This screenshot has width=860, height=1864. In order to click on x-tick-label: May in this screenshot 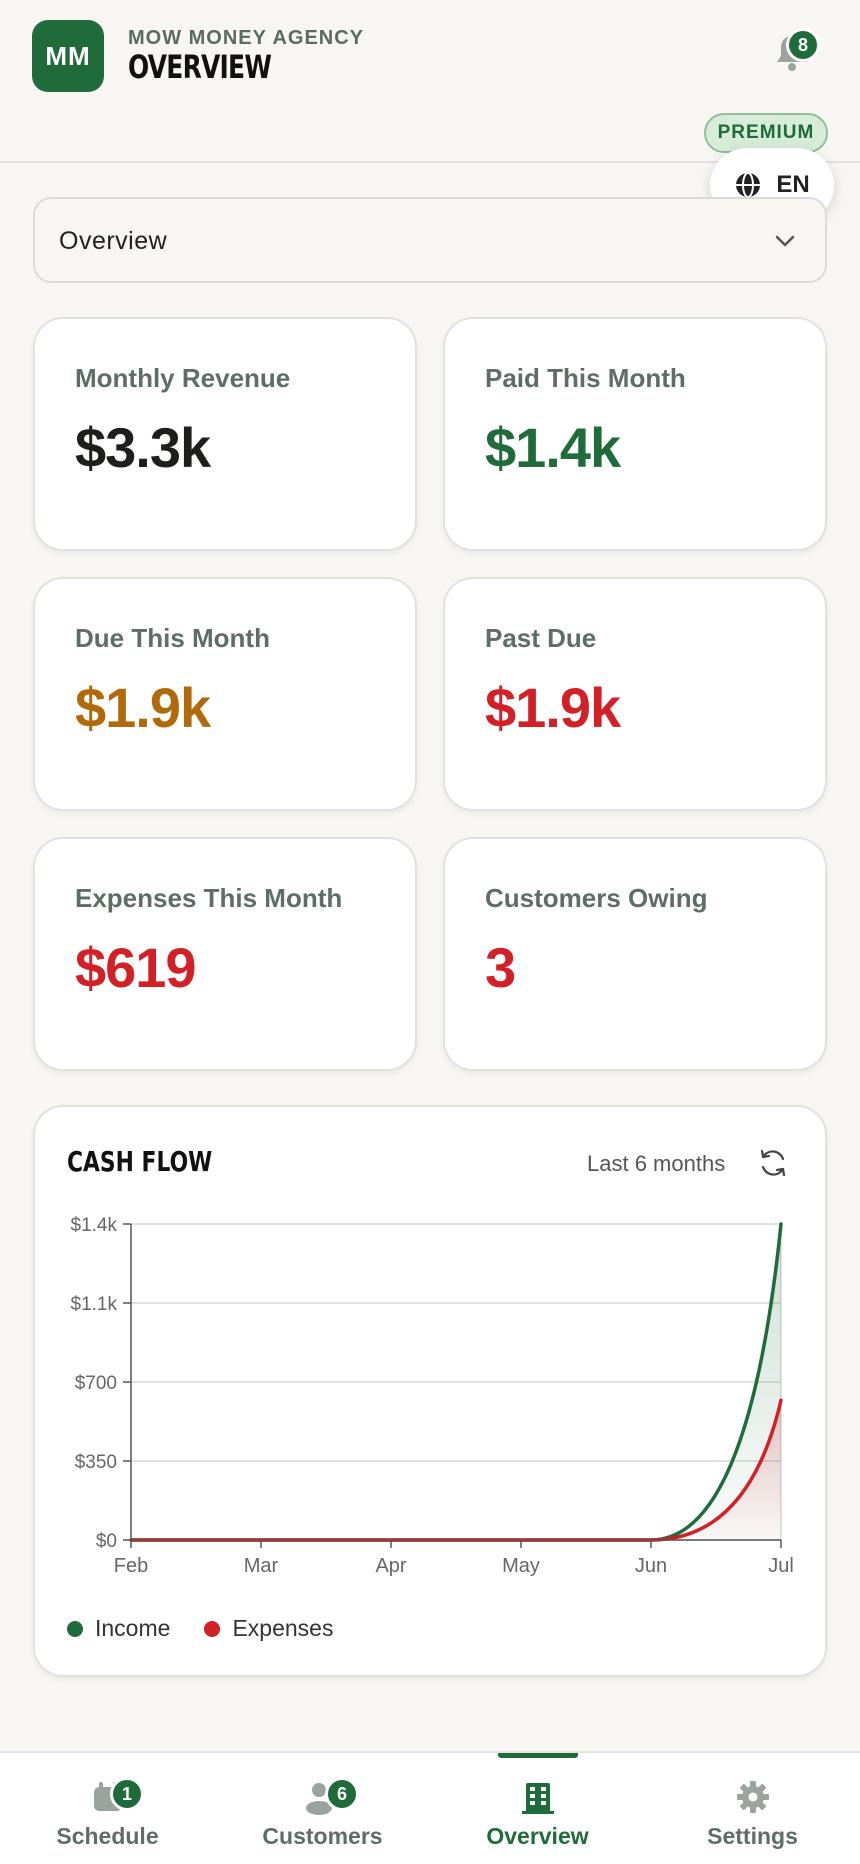, I will do `click(521, 1566)`.